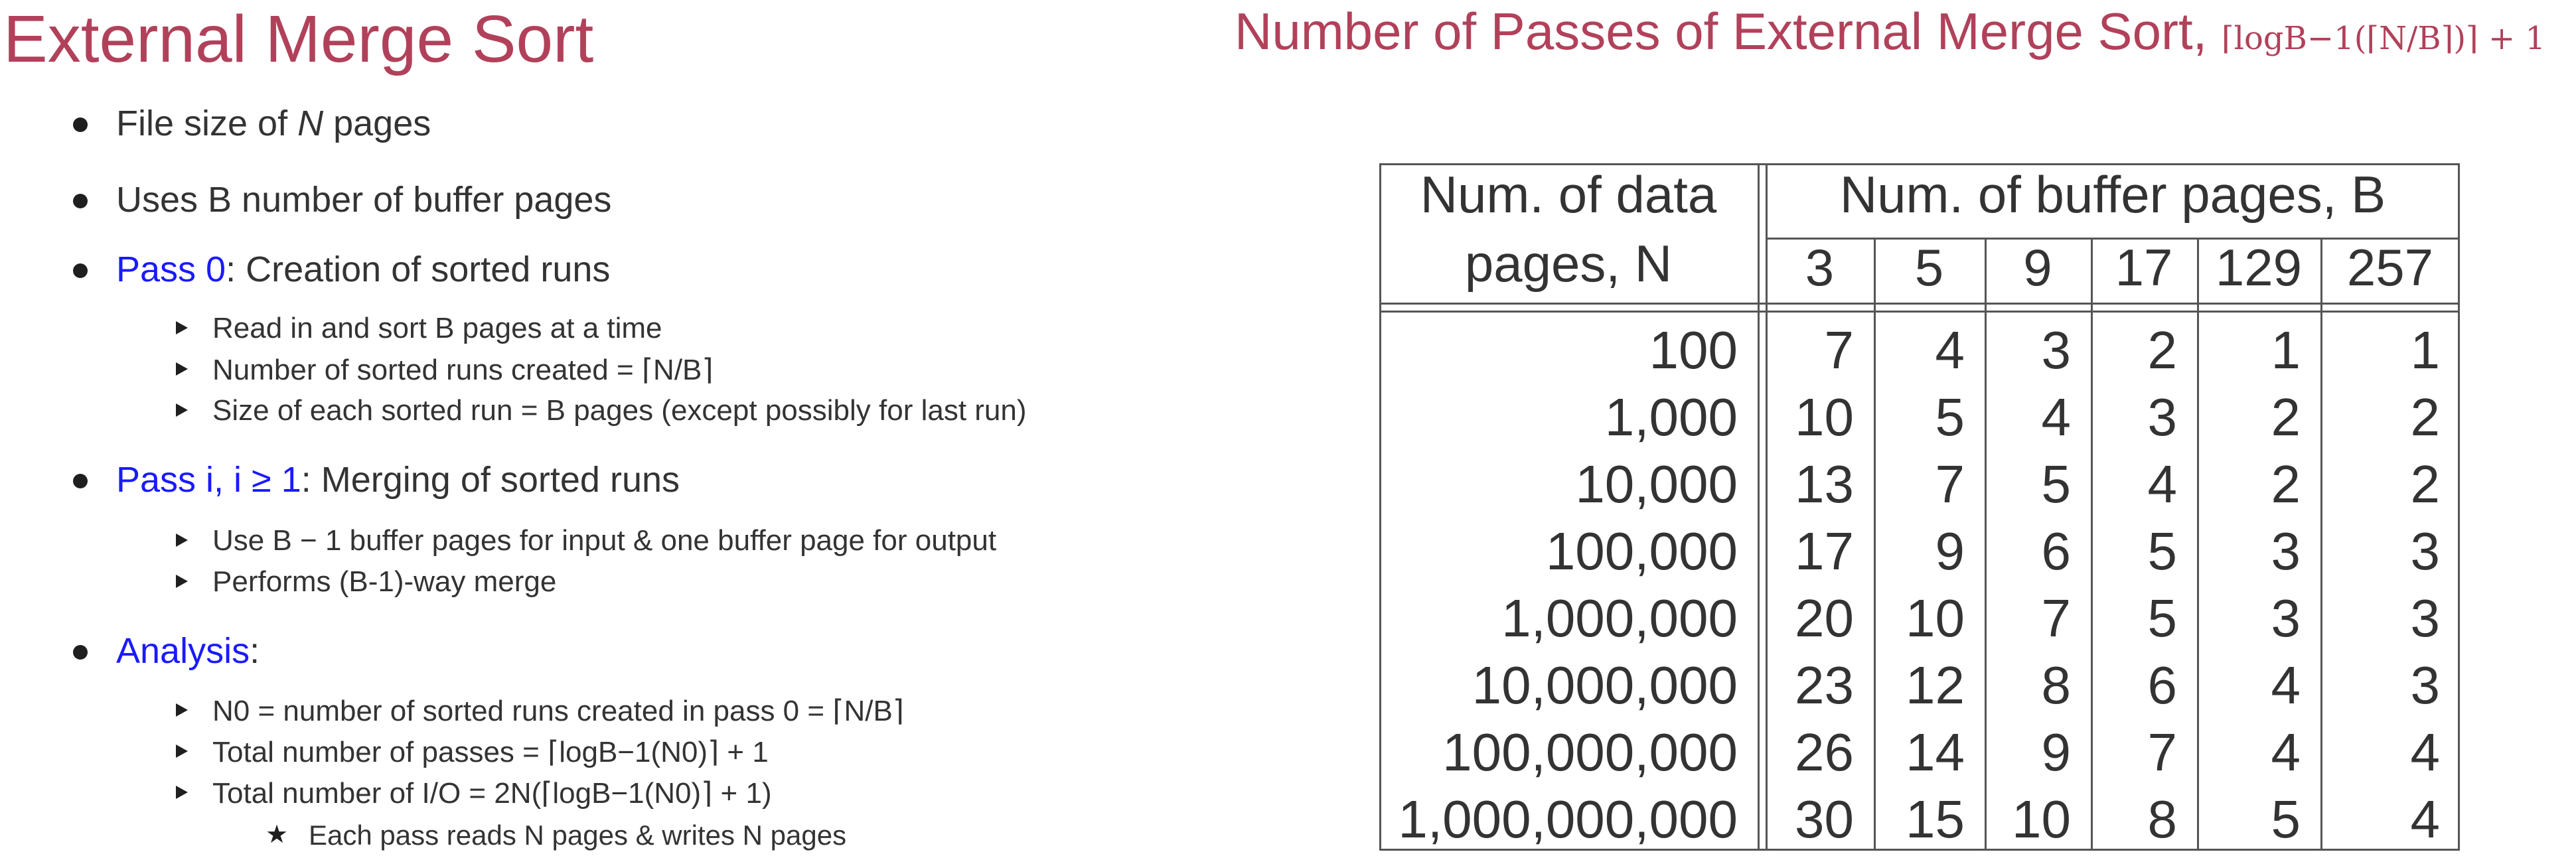  I want to click on pass-count-cell: 13, so click(1824, 484).